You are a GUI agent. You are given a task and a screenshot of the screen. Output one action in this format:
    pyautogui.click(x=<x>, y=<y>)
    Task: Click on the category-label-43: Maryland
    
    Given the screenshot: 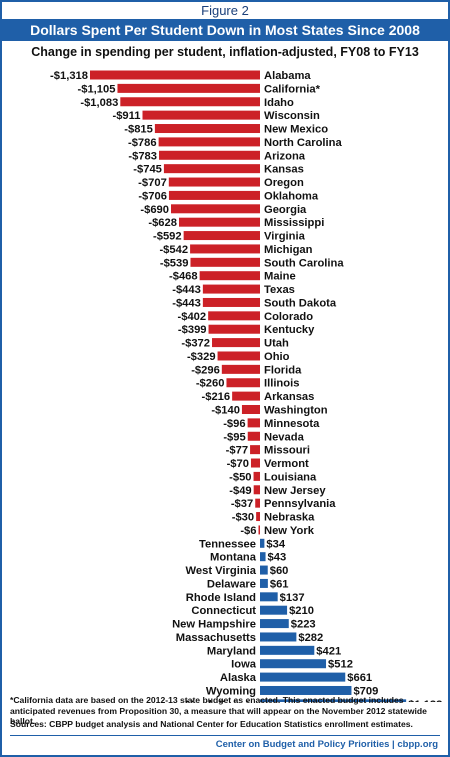 What is the action you would take?
    pyautogui.click(x=231, y=651)
    